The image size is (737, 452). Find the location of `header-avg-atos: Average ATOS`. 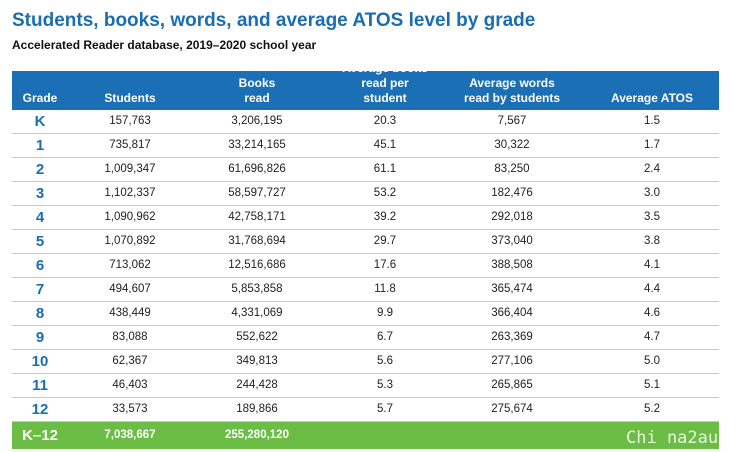

header-avg-atos: Average ATOS is located at coordinates (652, 98).